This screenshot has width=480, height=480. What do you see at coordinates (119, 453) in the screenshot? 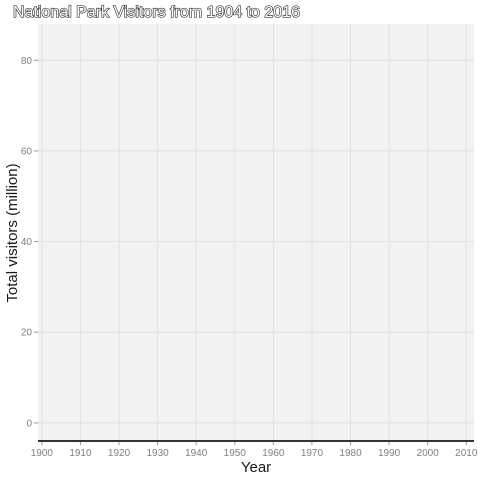
I see `x-tick-label: 1920` at bounding box center [119, 453].